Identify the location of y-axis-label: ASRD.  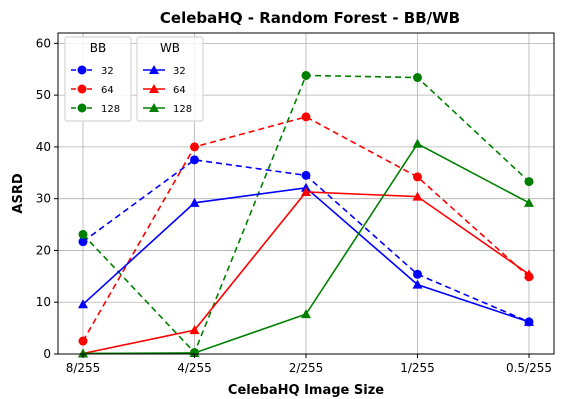
(18, 193).